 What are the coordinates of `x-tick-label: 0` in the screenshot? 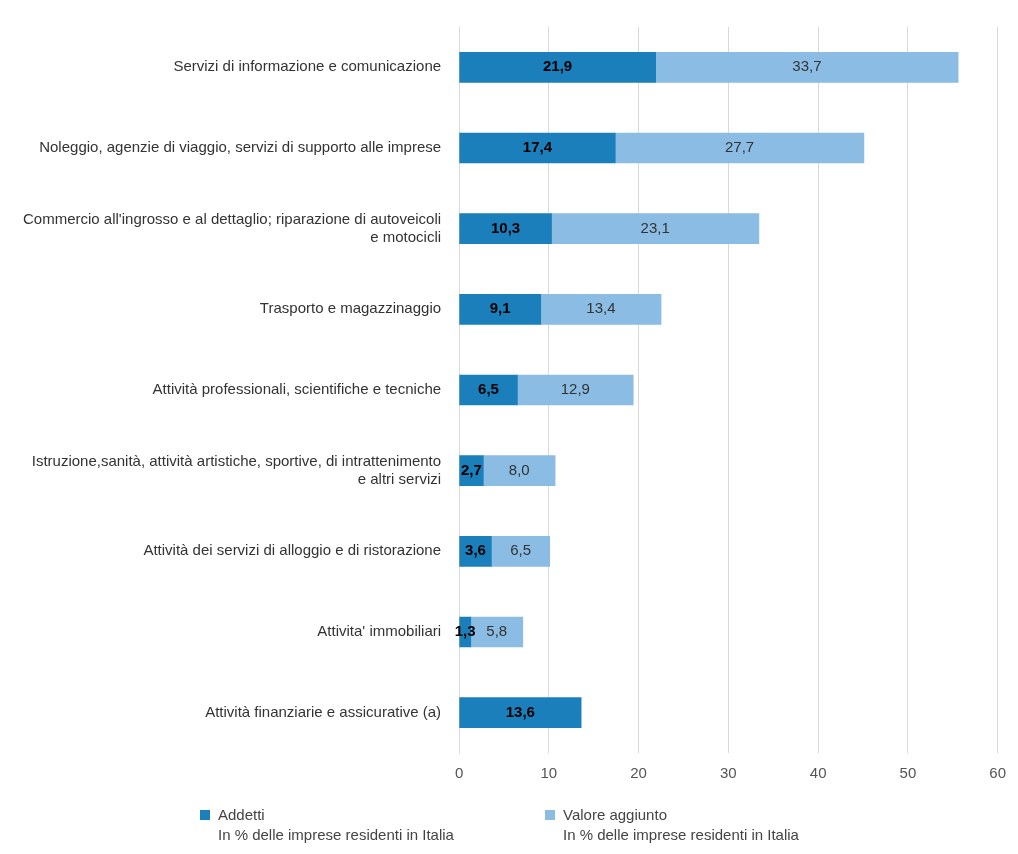 It's located at (459, 773).